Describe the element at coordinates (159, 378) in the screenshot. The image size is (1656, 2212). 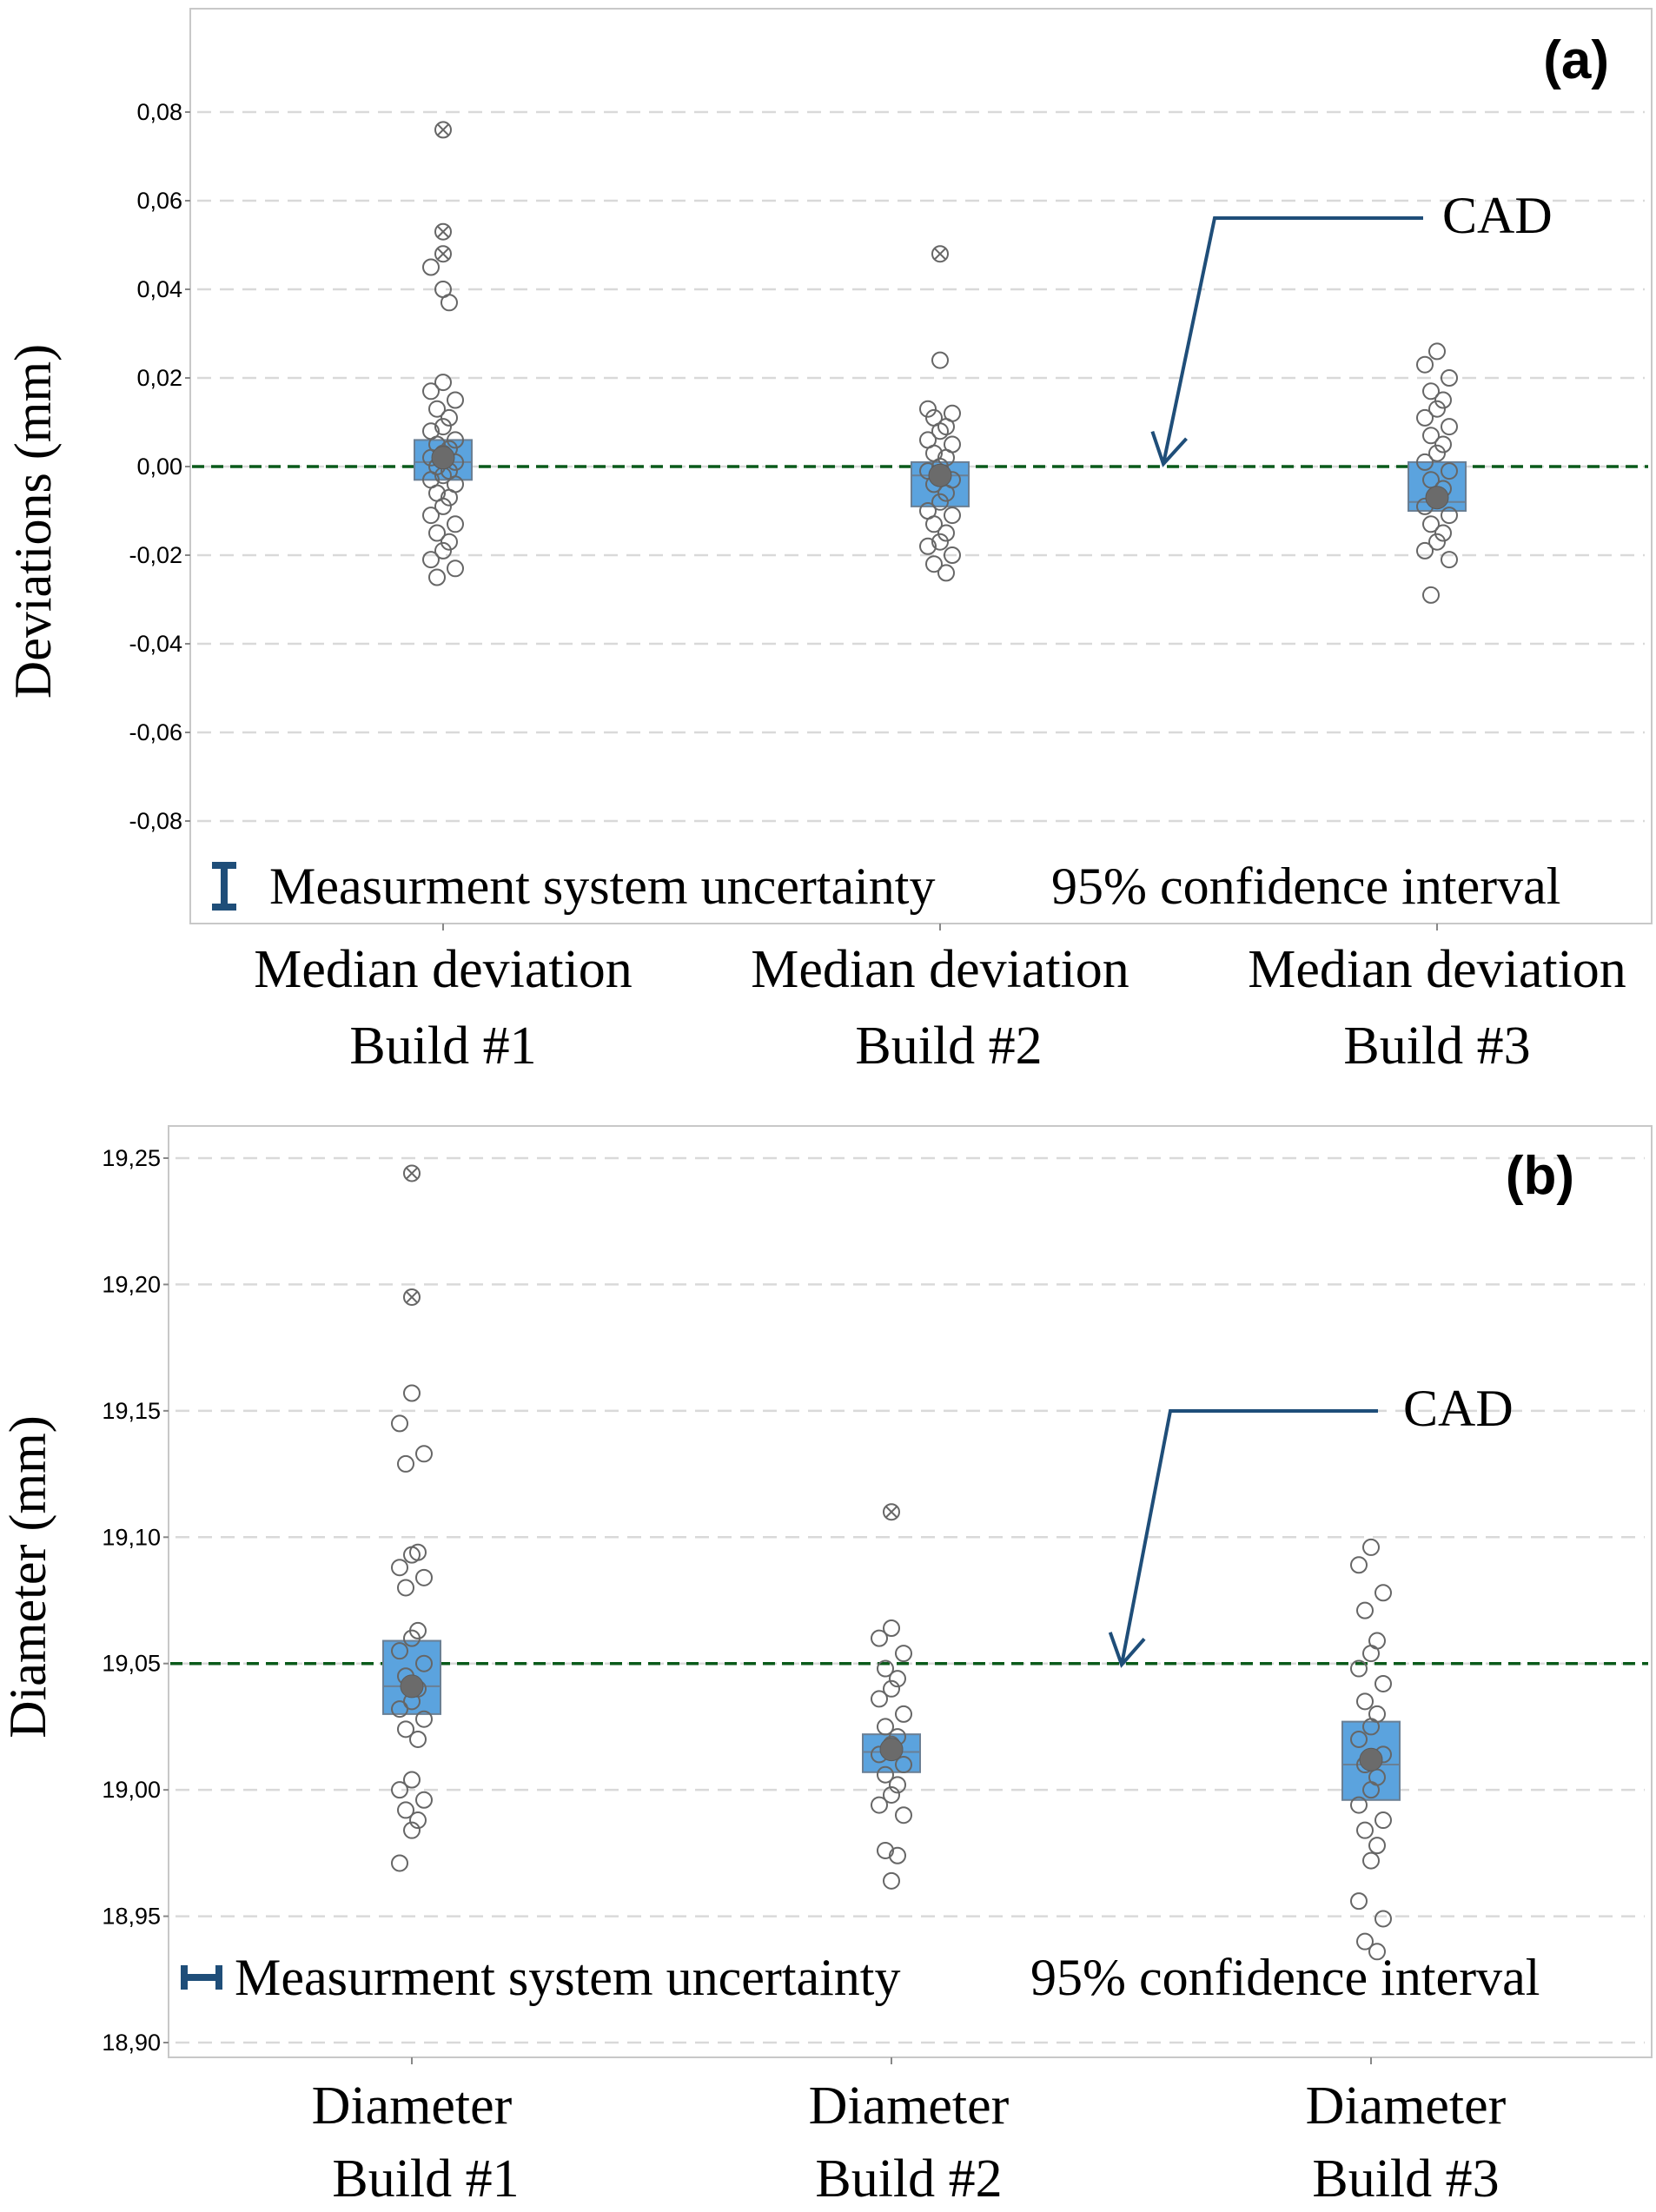
I see `y-tick-label: 0,02` at that location.